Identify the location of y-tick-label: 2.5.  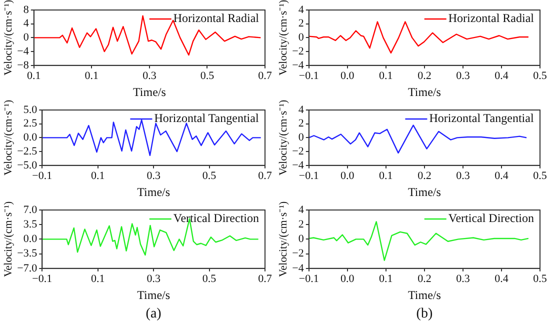
(30, 124).